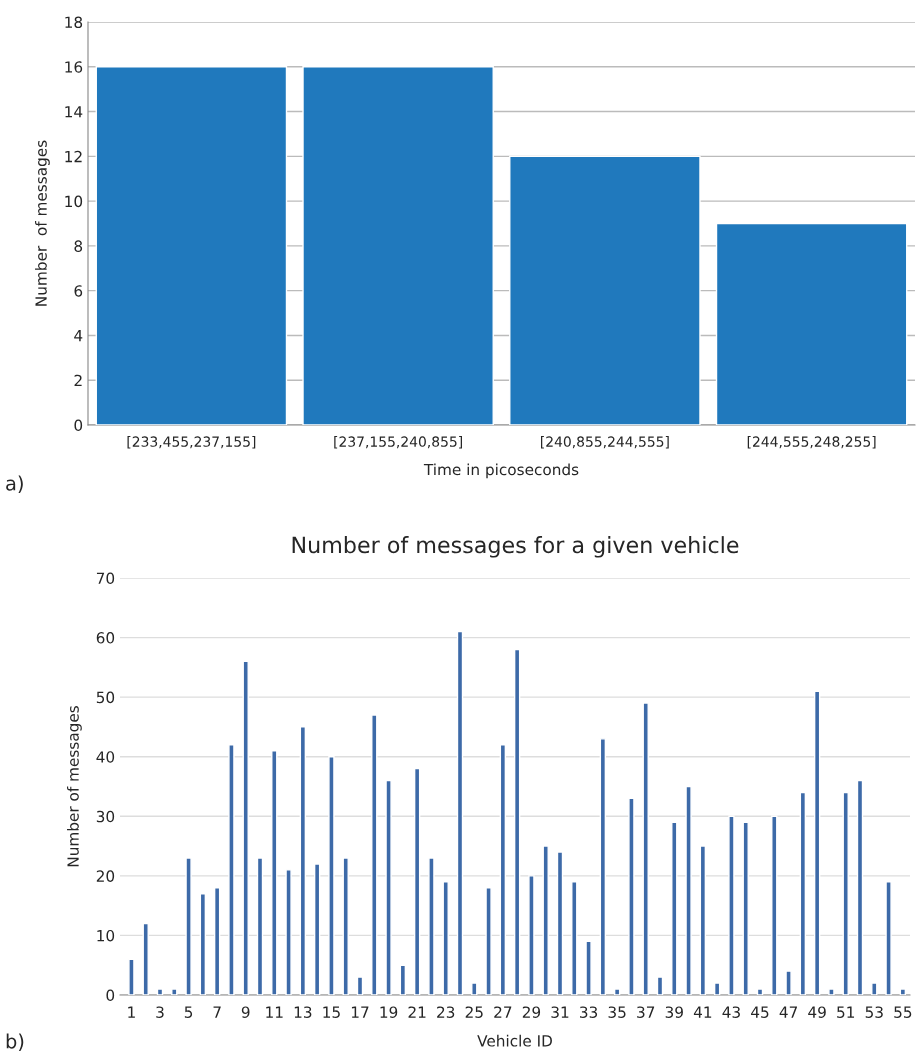 This screenshot has height=1064, width=917. Describe the element at coordinates (105, 816) in the screenshot. I see `y-tick-label: 30` at that location.